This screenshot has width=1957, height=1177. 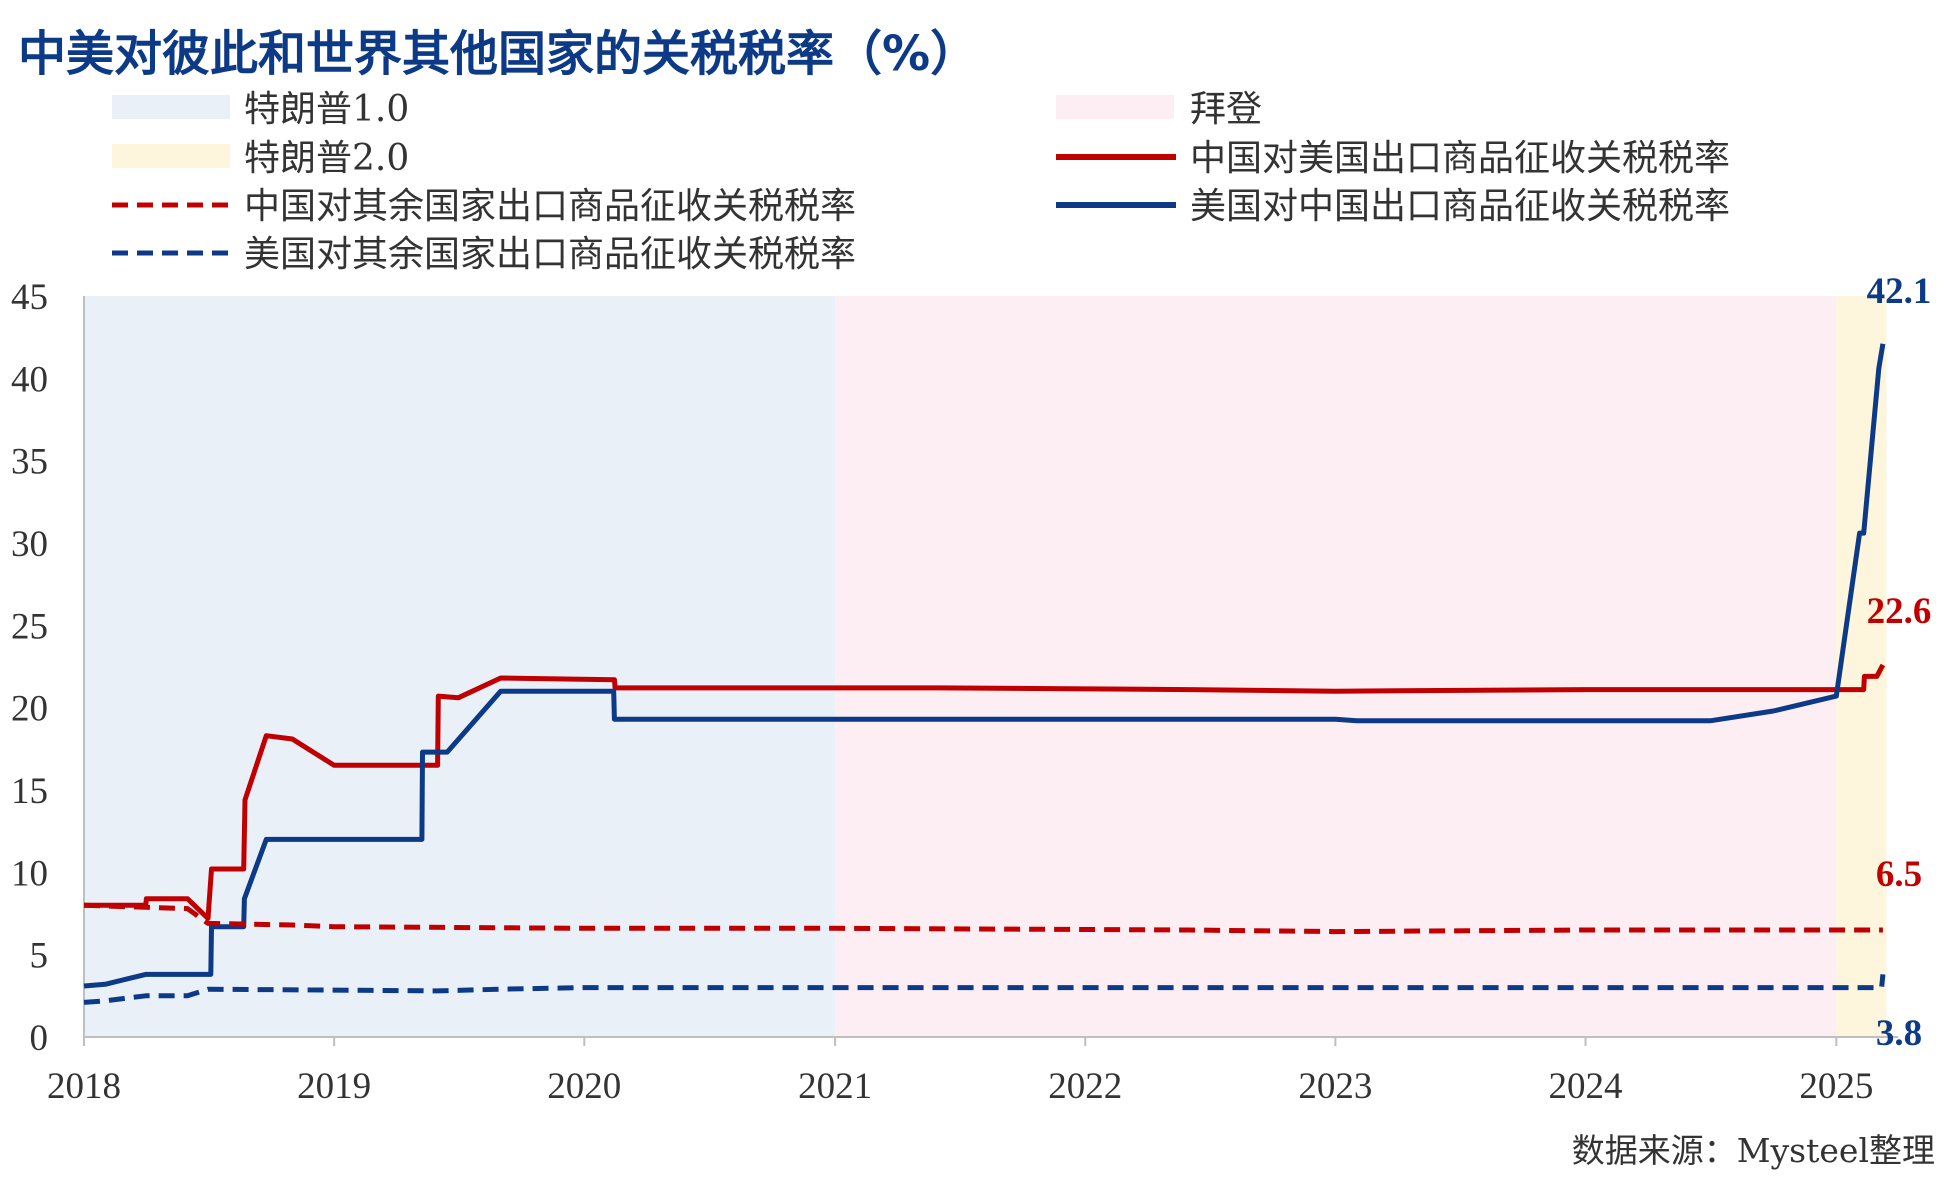 I want to click on y-tick-label: 45, so click(x=29, y=297).